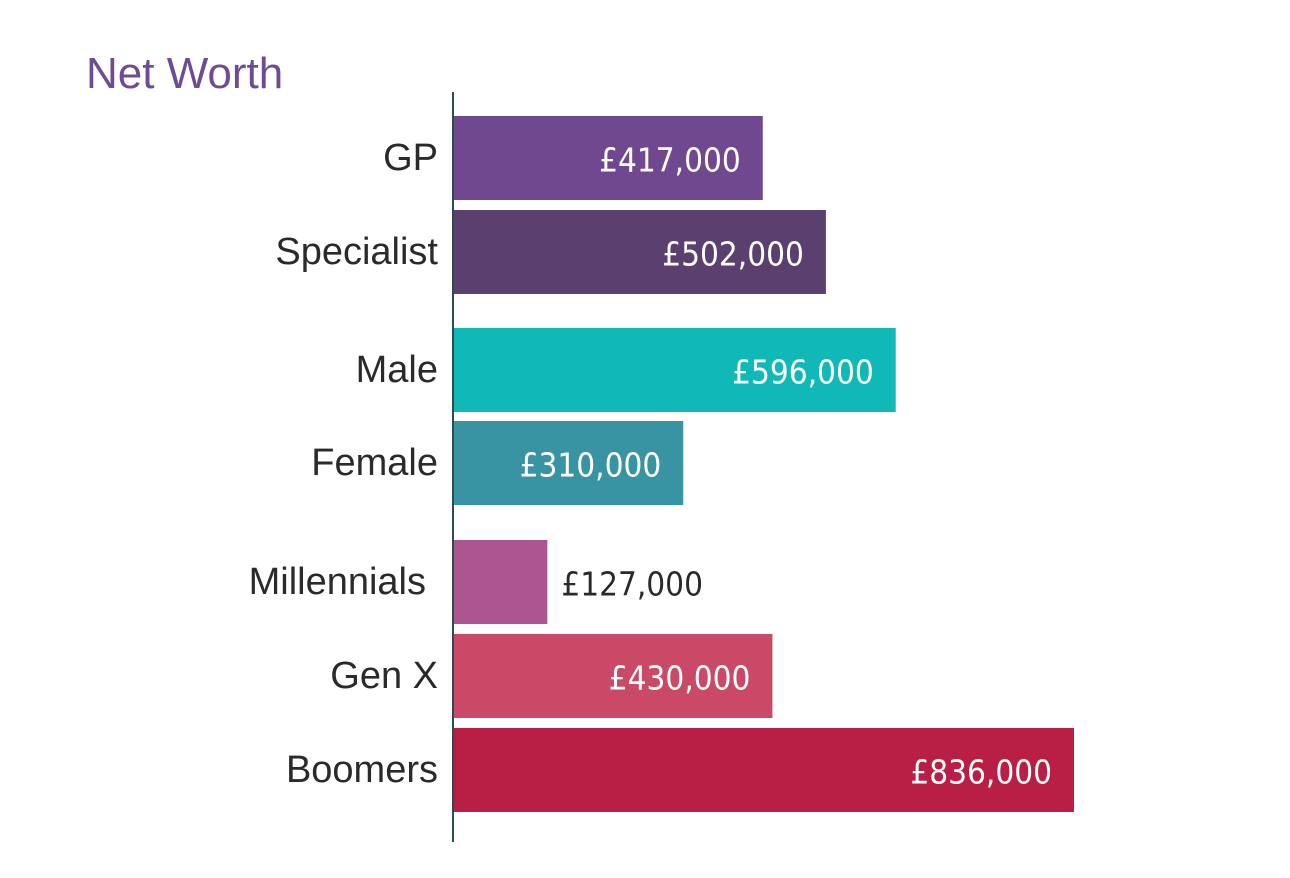 The width and height of the screenshot is (1290, 878). What do you see at coordinates (733, 254) in the screenshot?
I see `value-label-specialist: £502,000` at bounding box center [733, 254].